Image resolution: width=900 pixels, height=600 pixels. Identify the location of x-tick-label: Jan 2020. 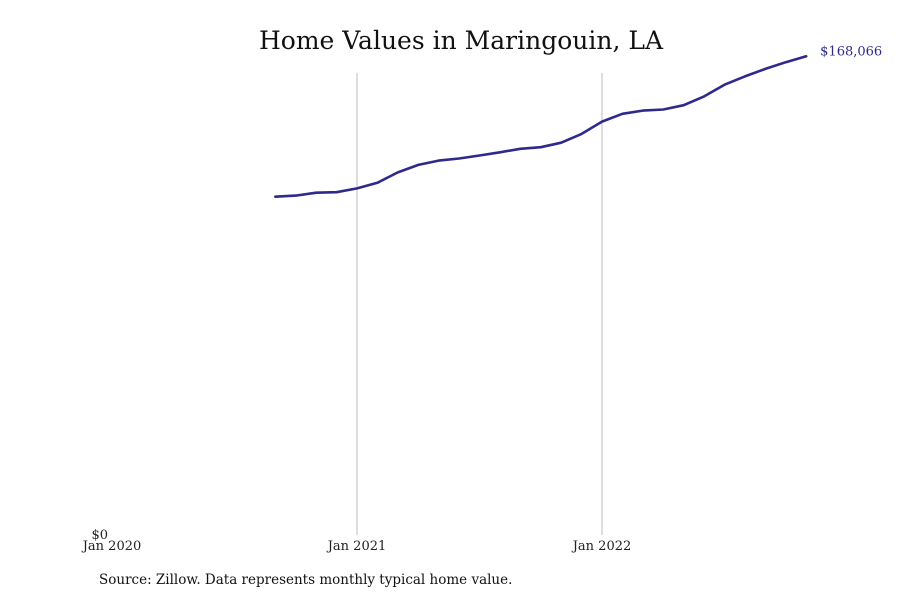
(111, 546).